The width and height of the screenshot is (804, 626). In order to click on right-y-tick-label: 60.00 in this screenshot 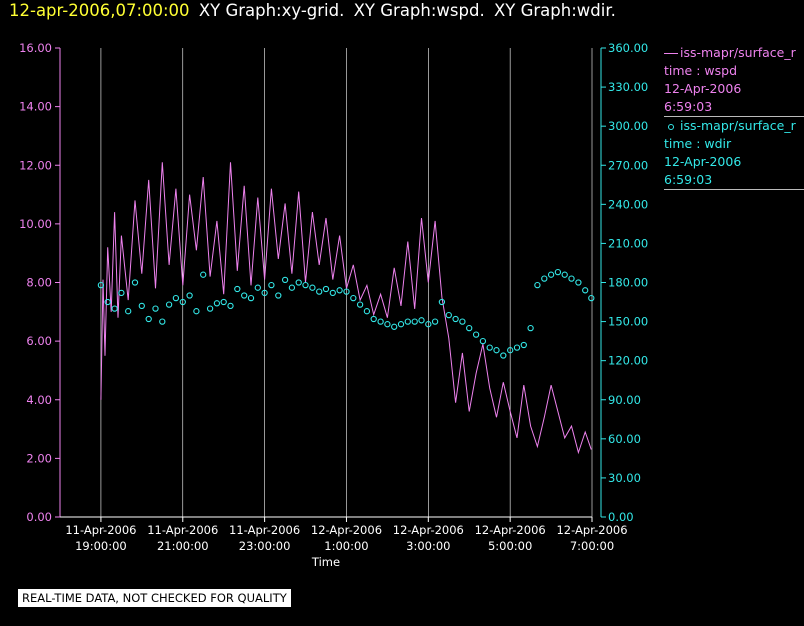, I will do `click(624, 439)`.